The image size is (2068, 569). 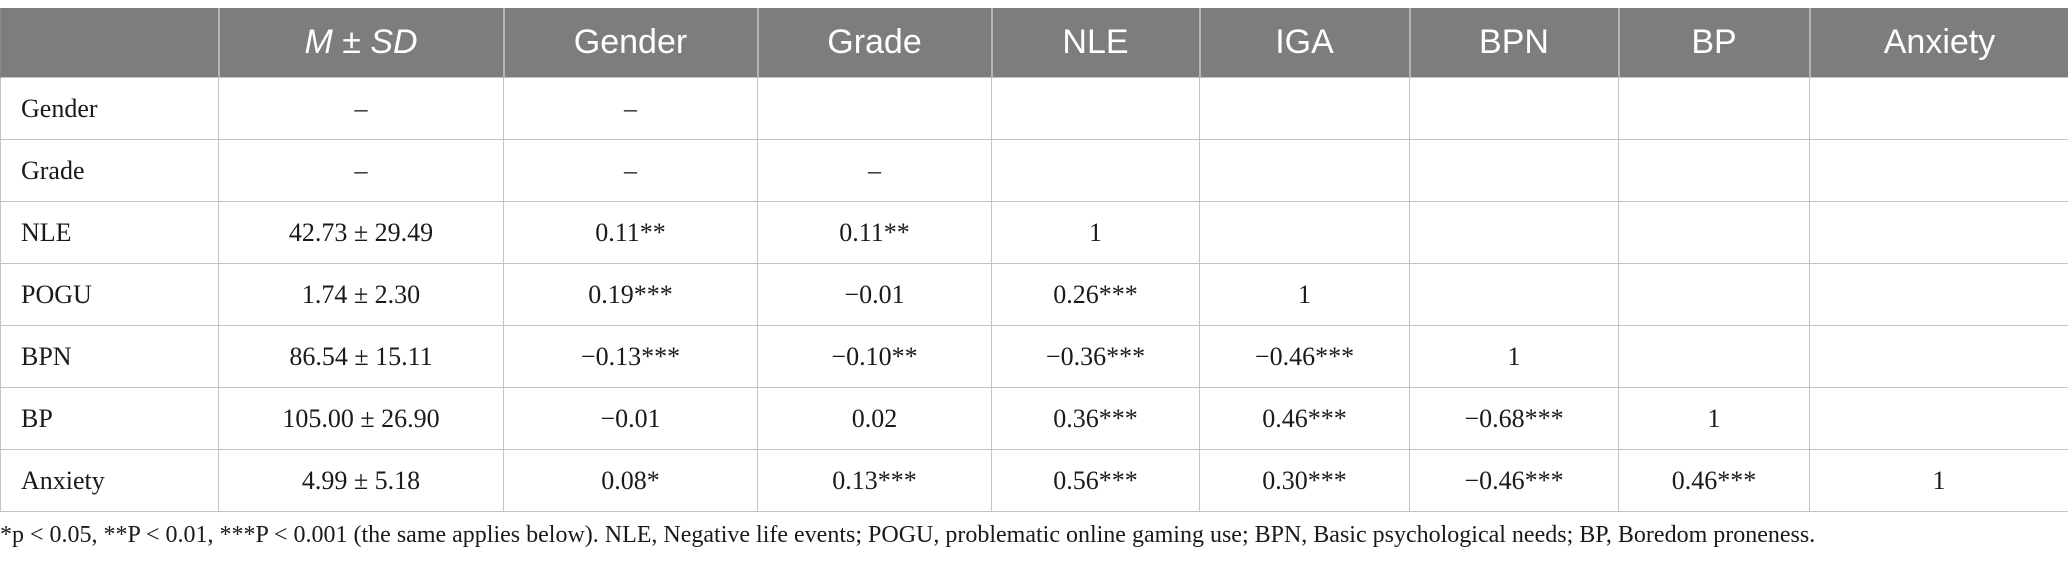 What do you see at coordinates (874, 480) in the screenshot?
I see `table-cell: 0.13***` at bounding box center [874, 480].